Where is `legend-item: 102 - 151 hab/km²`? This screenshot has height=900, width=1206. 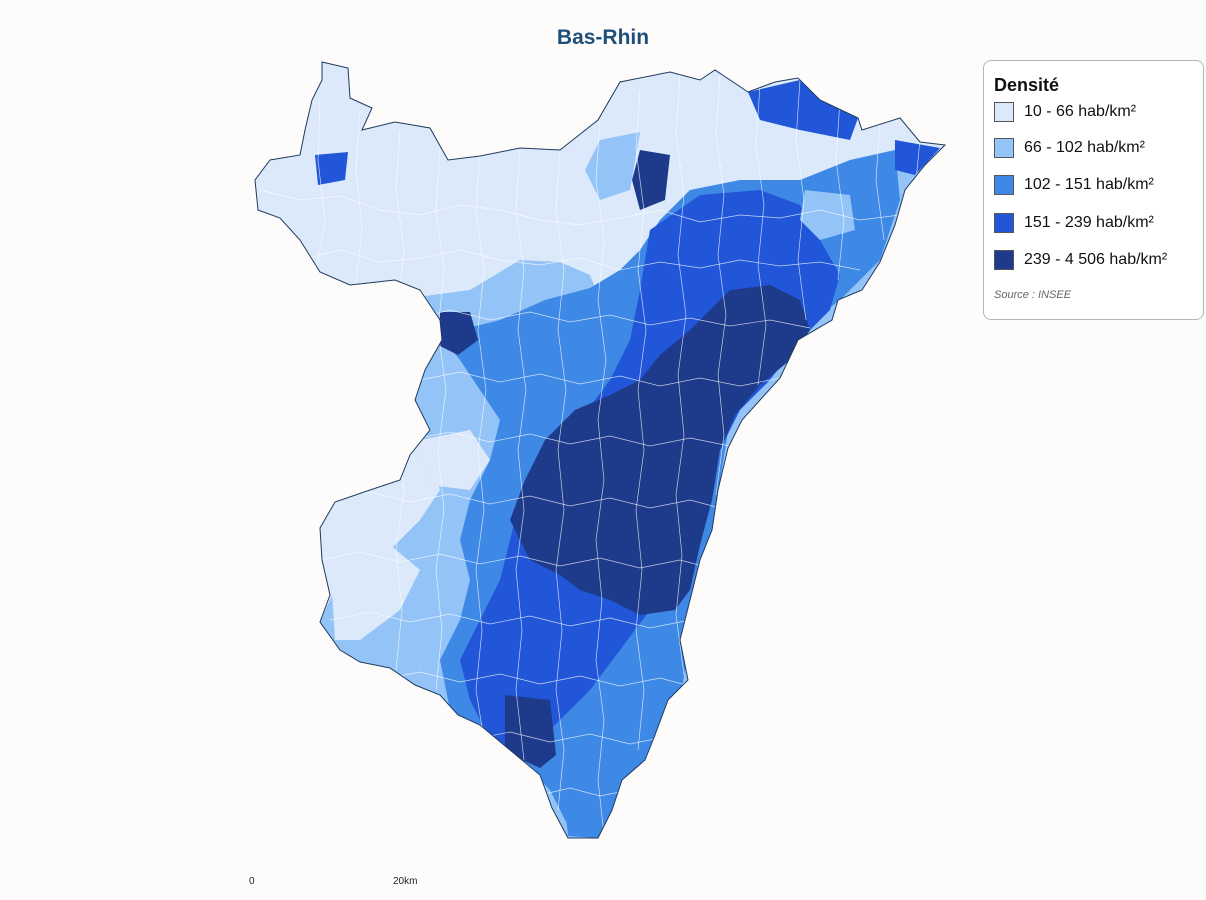 legend-item: 102 - 151 hab/km² is located at coordinates (1074, 185).